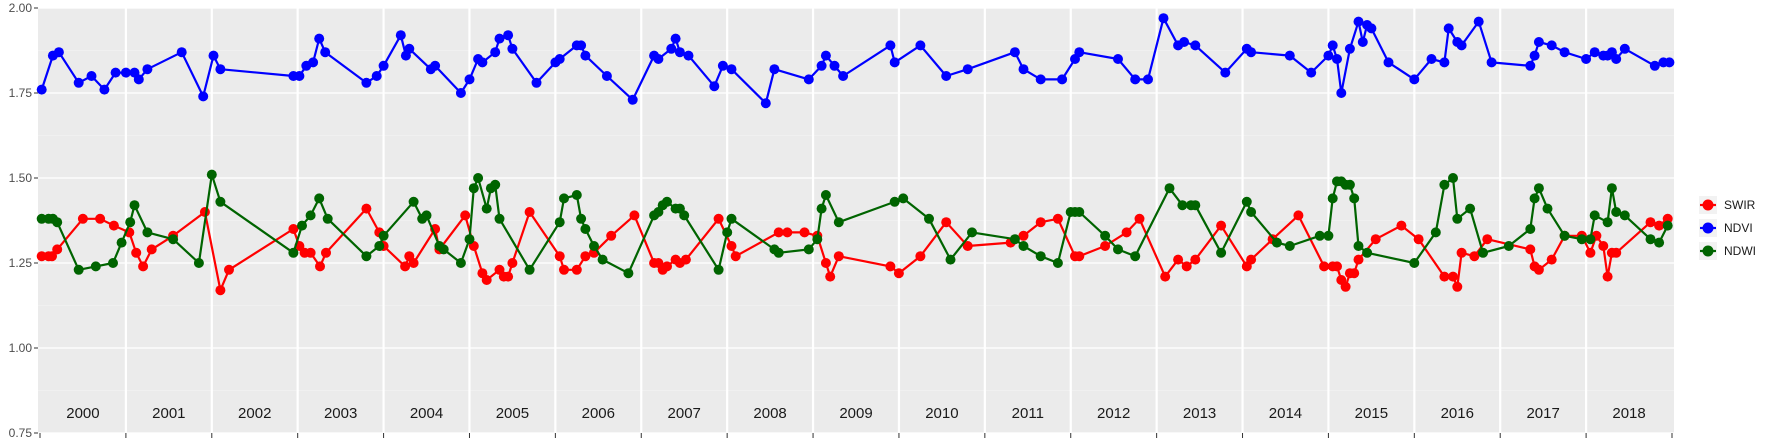 The height and width of the screenshot is (442, 1773). What do you see at coordinates (512, 413) in the screenshot?
I see `year-label: 2005` at bounding box center [512, 413].